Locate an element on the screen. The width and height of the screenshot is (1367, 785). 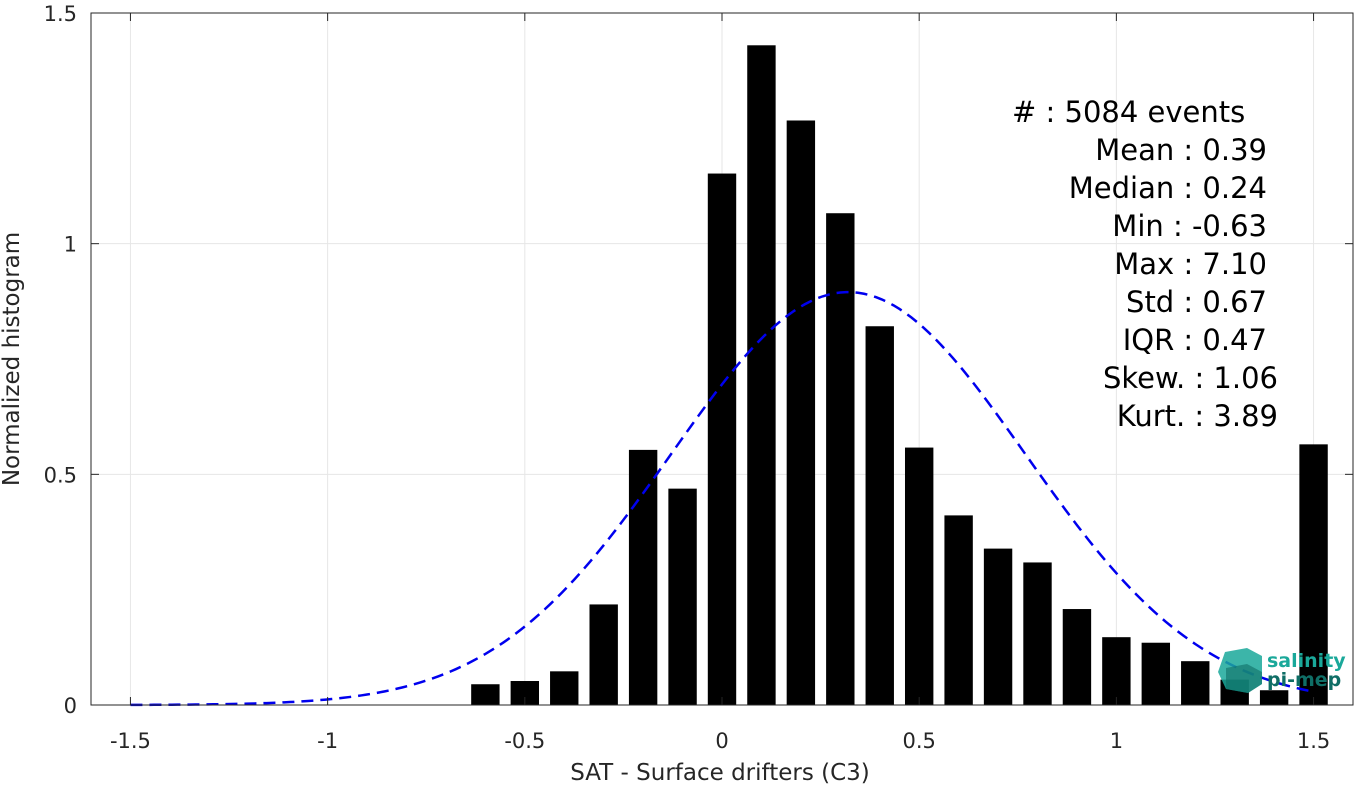
x-axis-label: SAT - Surface drifters (C3) is located at coordinates (720, 772).